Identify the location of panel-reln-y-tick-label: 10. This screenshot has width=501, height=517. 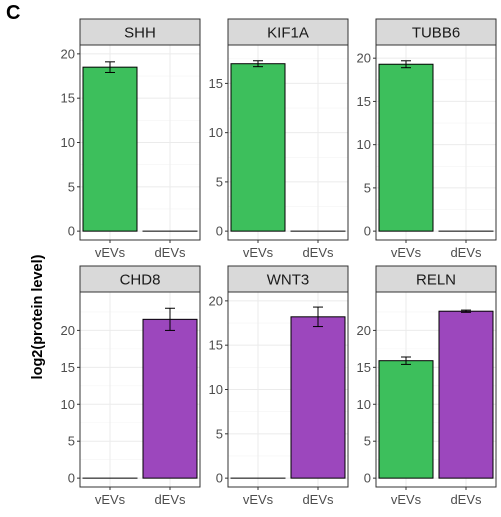
(364, 404).